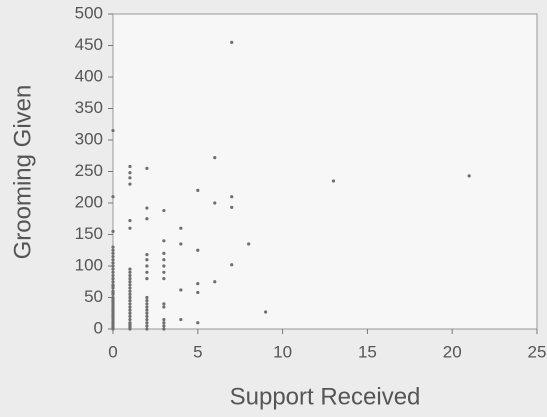 Image resolution: width=547 pixels, height=417 pixels. Describe the element at coordinates (537, 351) in the screenshot. I see `x-tick-label: 25` at that location.